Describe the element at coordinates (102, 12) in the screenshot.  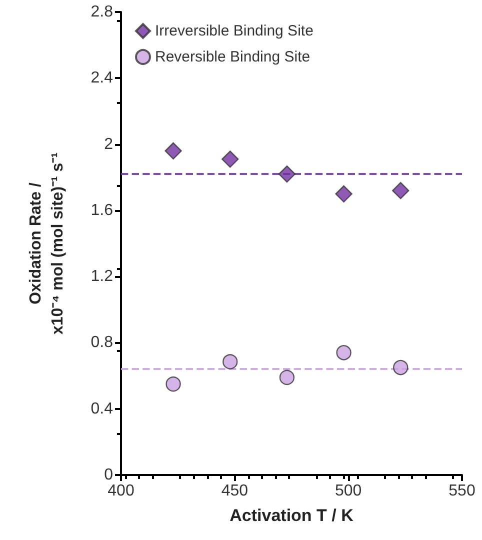
I see `y-tick-label: 2.8` at that location.